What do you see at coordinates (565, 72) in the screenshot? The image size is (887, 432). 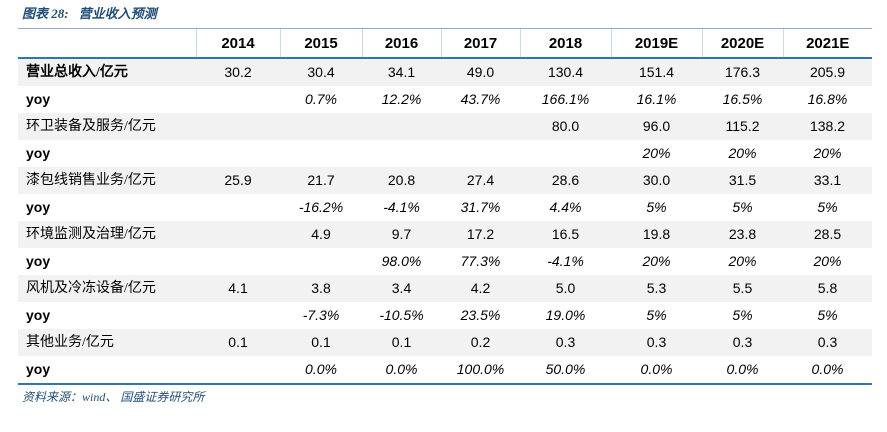 I see `table-cell: 130.4` at bounding box center [565, 72].